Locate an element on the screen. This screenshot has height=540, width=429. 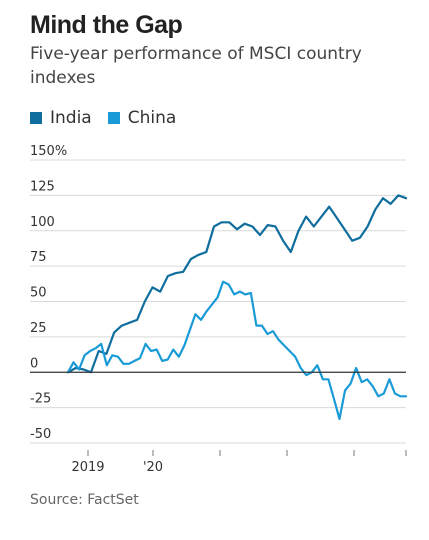
y-tick-label-4: 50 is located at coordinates (38, 293).